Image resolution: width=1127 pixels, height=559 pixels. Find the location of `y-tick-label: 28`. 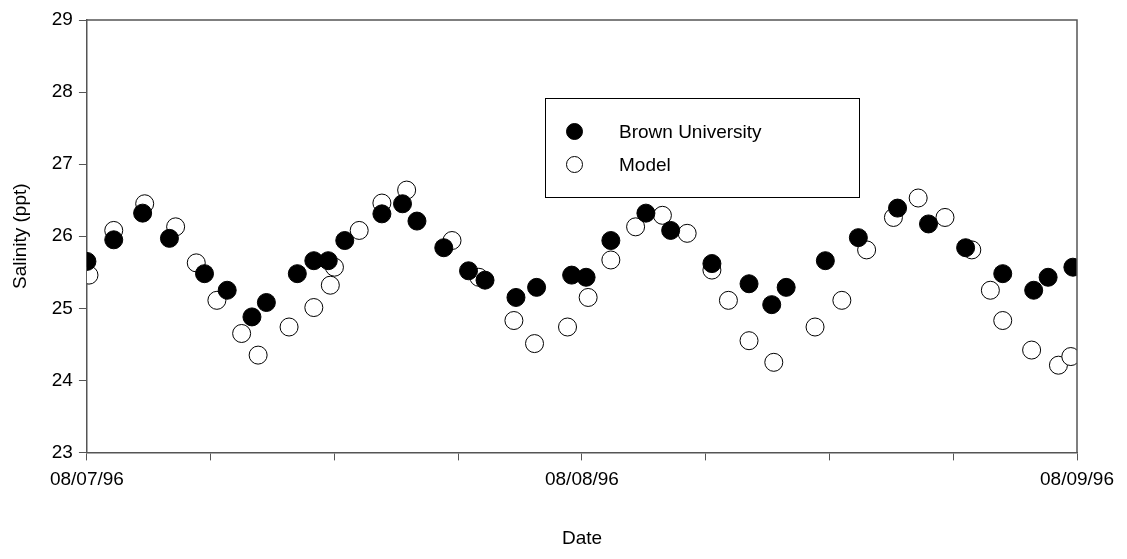

y-tick-label: 28 is located at coordinates (62, 91).